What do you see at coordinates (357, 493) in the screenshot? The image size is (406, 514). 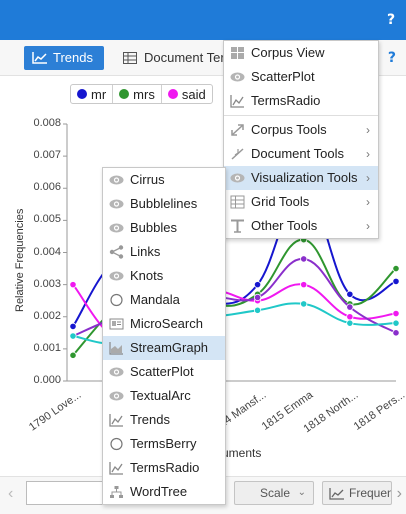 I see `frequencies-button: Frequencies` at bounding box center [357, 493].